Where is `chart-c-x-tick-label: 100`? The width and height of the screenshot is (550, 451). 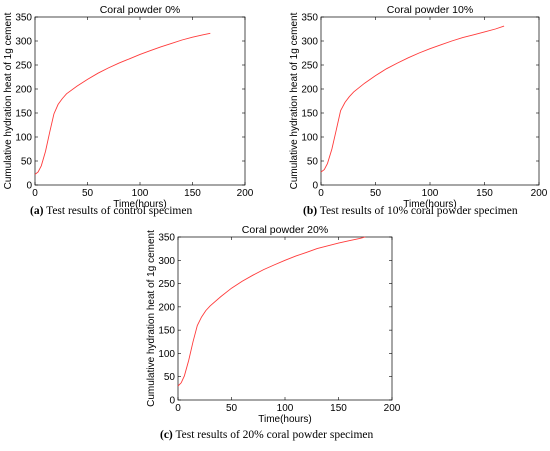
chart-c-x-tick-label: 100 is located at coordinates (285, 408).